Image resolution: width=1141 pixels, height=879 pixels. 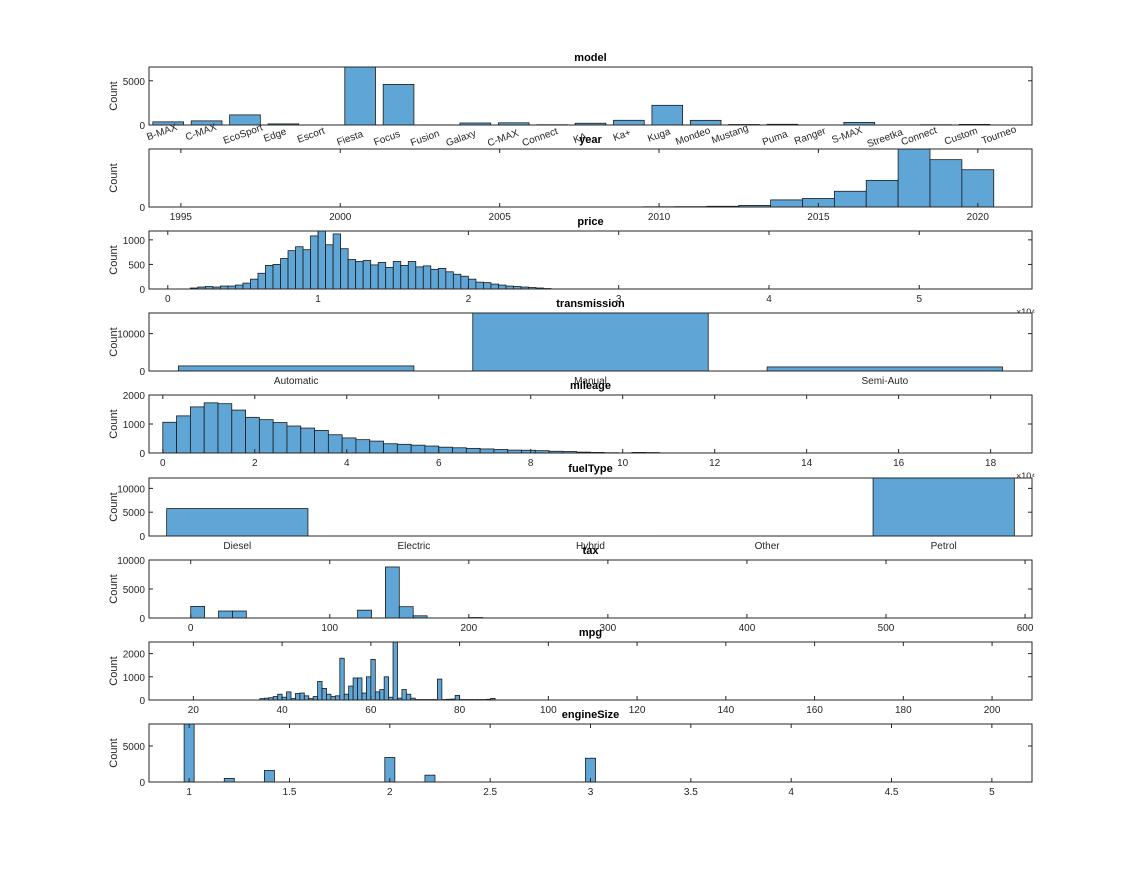 I want to click on x-tick-label: 16, so click(x=899, y=463).